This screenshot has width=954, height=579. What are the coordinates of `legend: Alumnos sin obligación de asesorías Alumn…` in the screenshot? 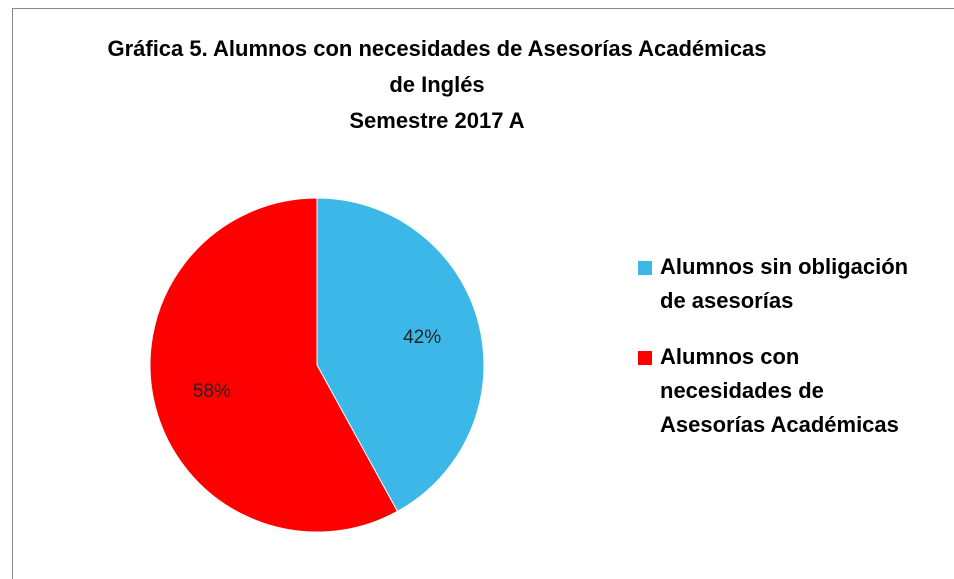 It's located at (776, 357).